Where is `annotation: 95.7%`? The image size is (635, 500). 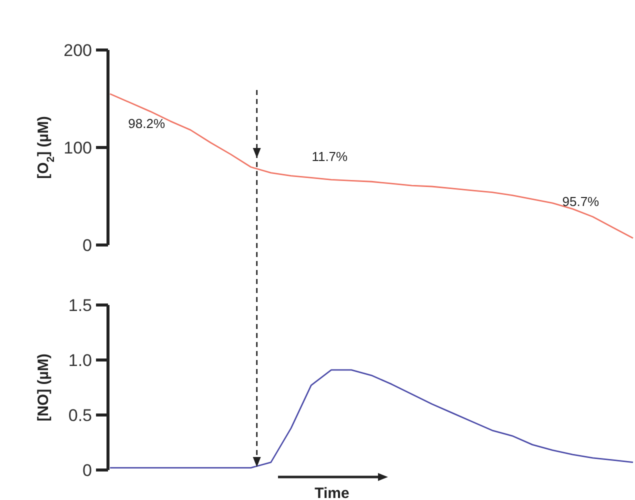
annotation: 95.7% is located at coordinates (581, 201).